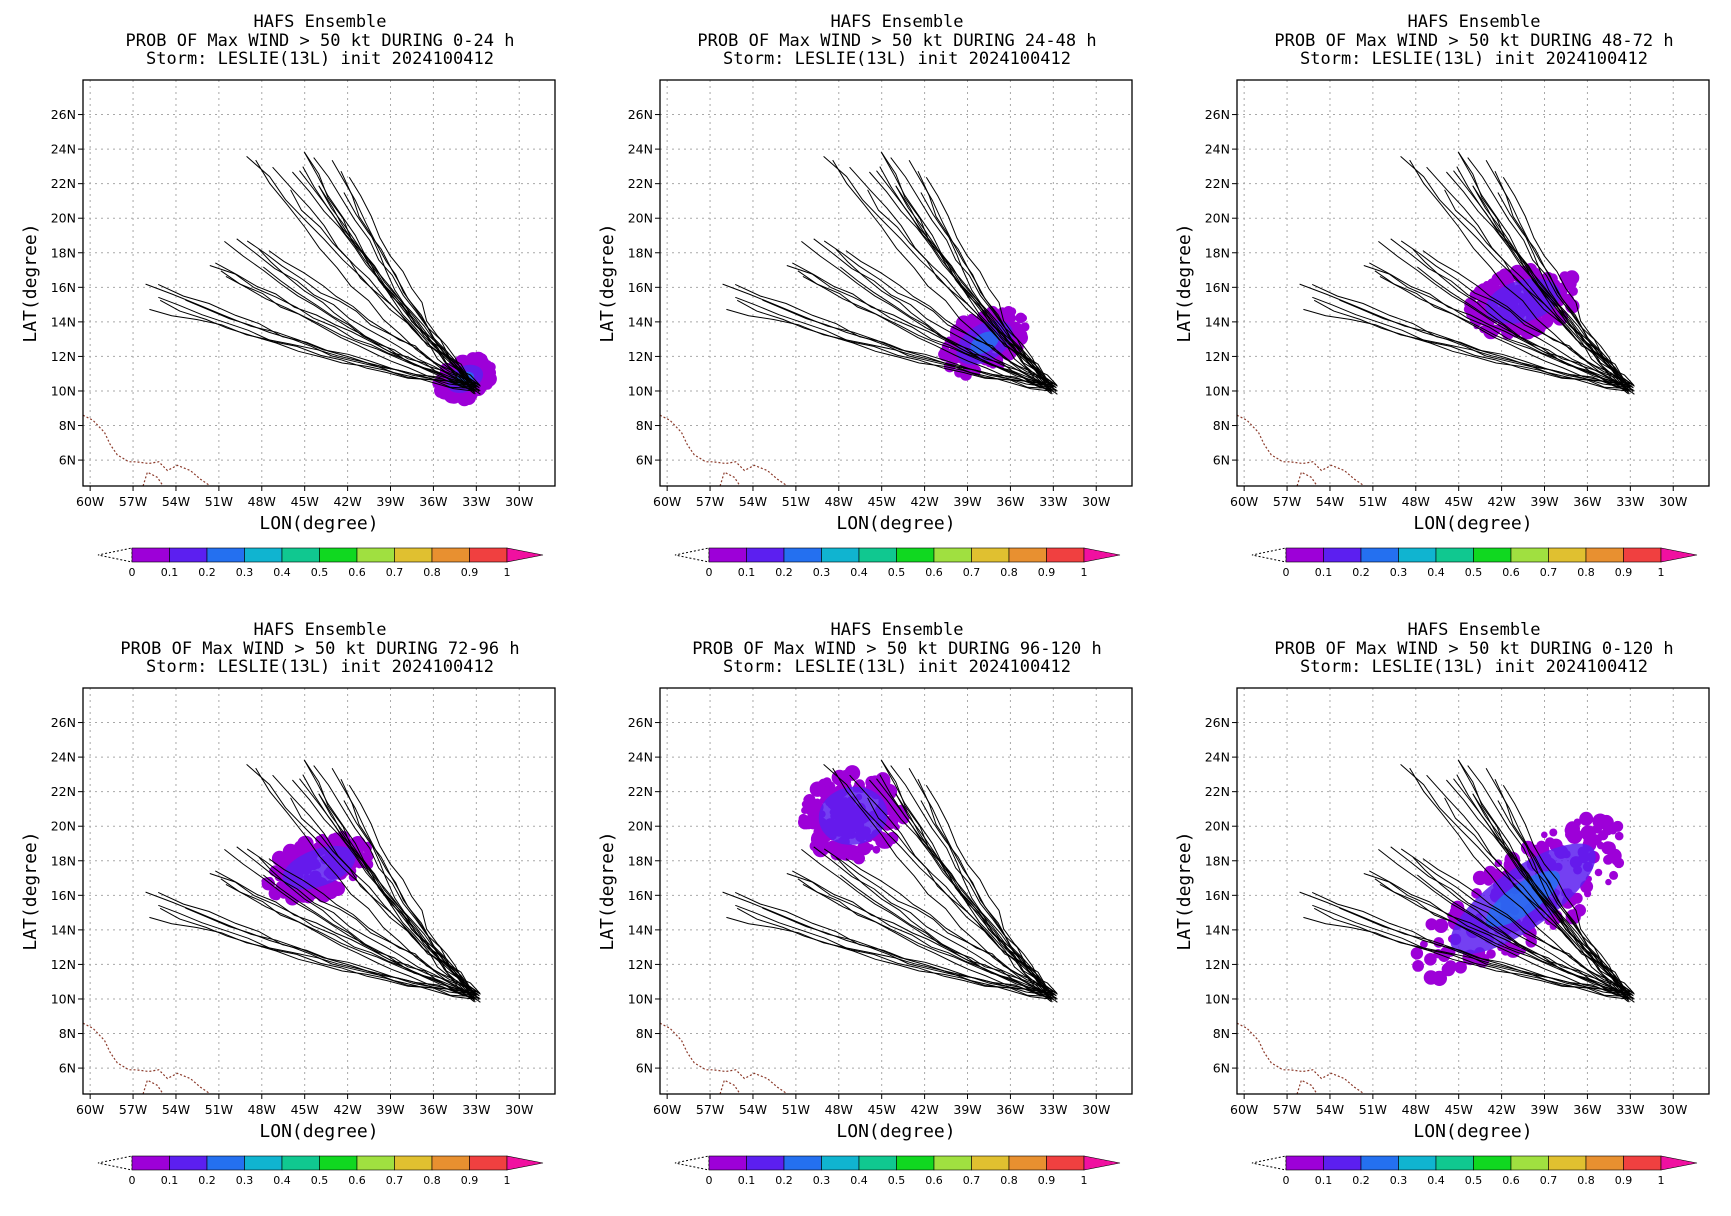 The height and width of the screenshot is (1216, 1731). I want to click on chart-title-line: PROB OF Max WIND > 50 kt DURING 48-72 h, so click(1473, 41).